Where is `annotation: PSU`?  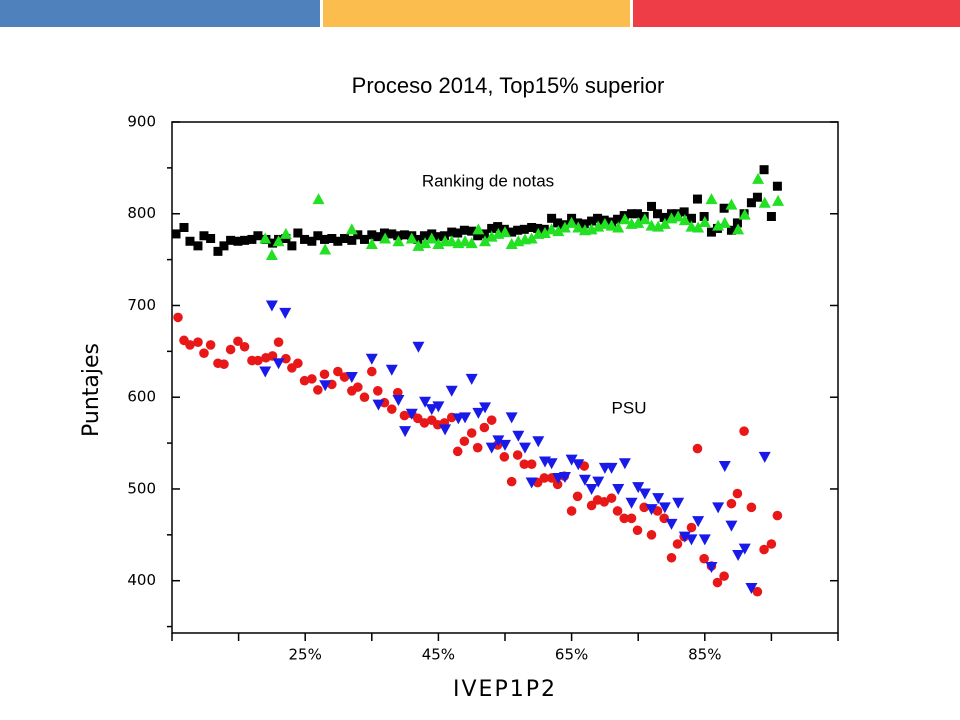 annotation: PSU is located at coordinates (629, 407).